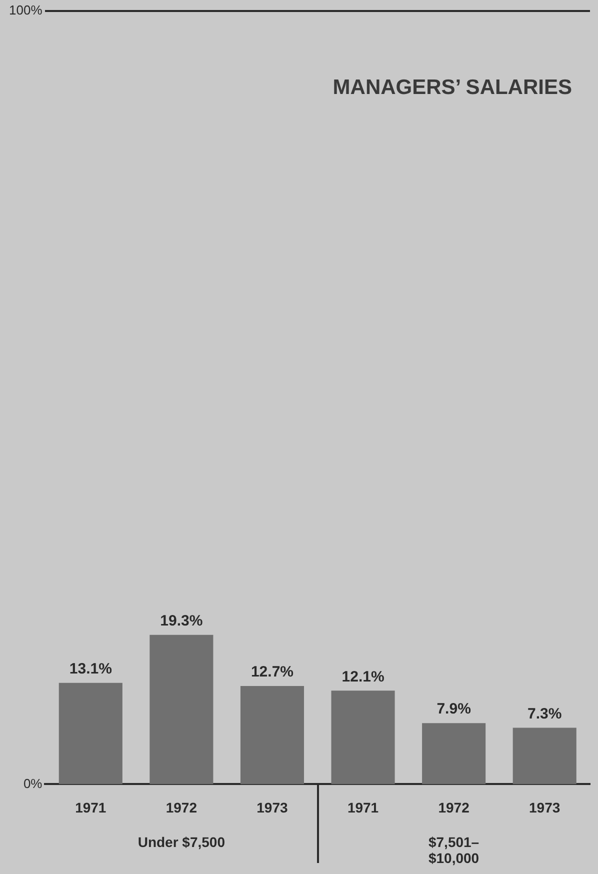  What do you see at coordinates (453, 709) in the screenshot?
I see `data-label: 7.9%` at bounding box center [453, 709].